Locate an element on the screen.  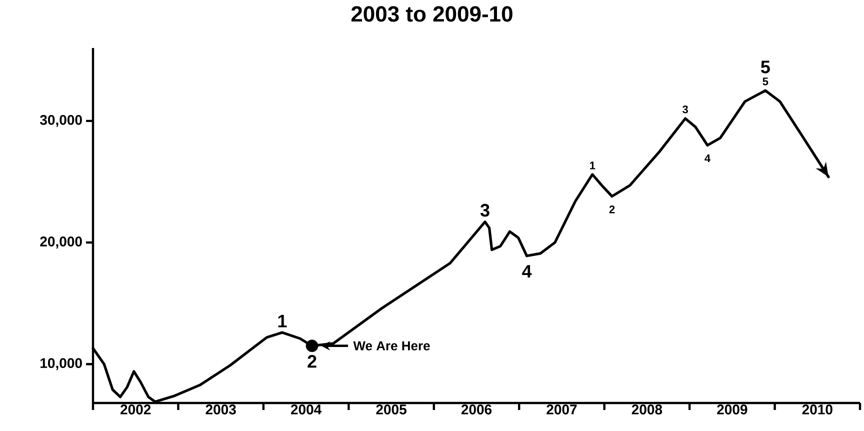
x-tick-label: 2007 is located at coordinates (561, 409).